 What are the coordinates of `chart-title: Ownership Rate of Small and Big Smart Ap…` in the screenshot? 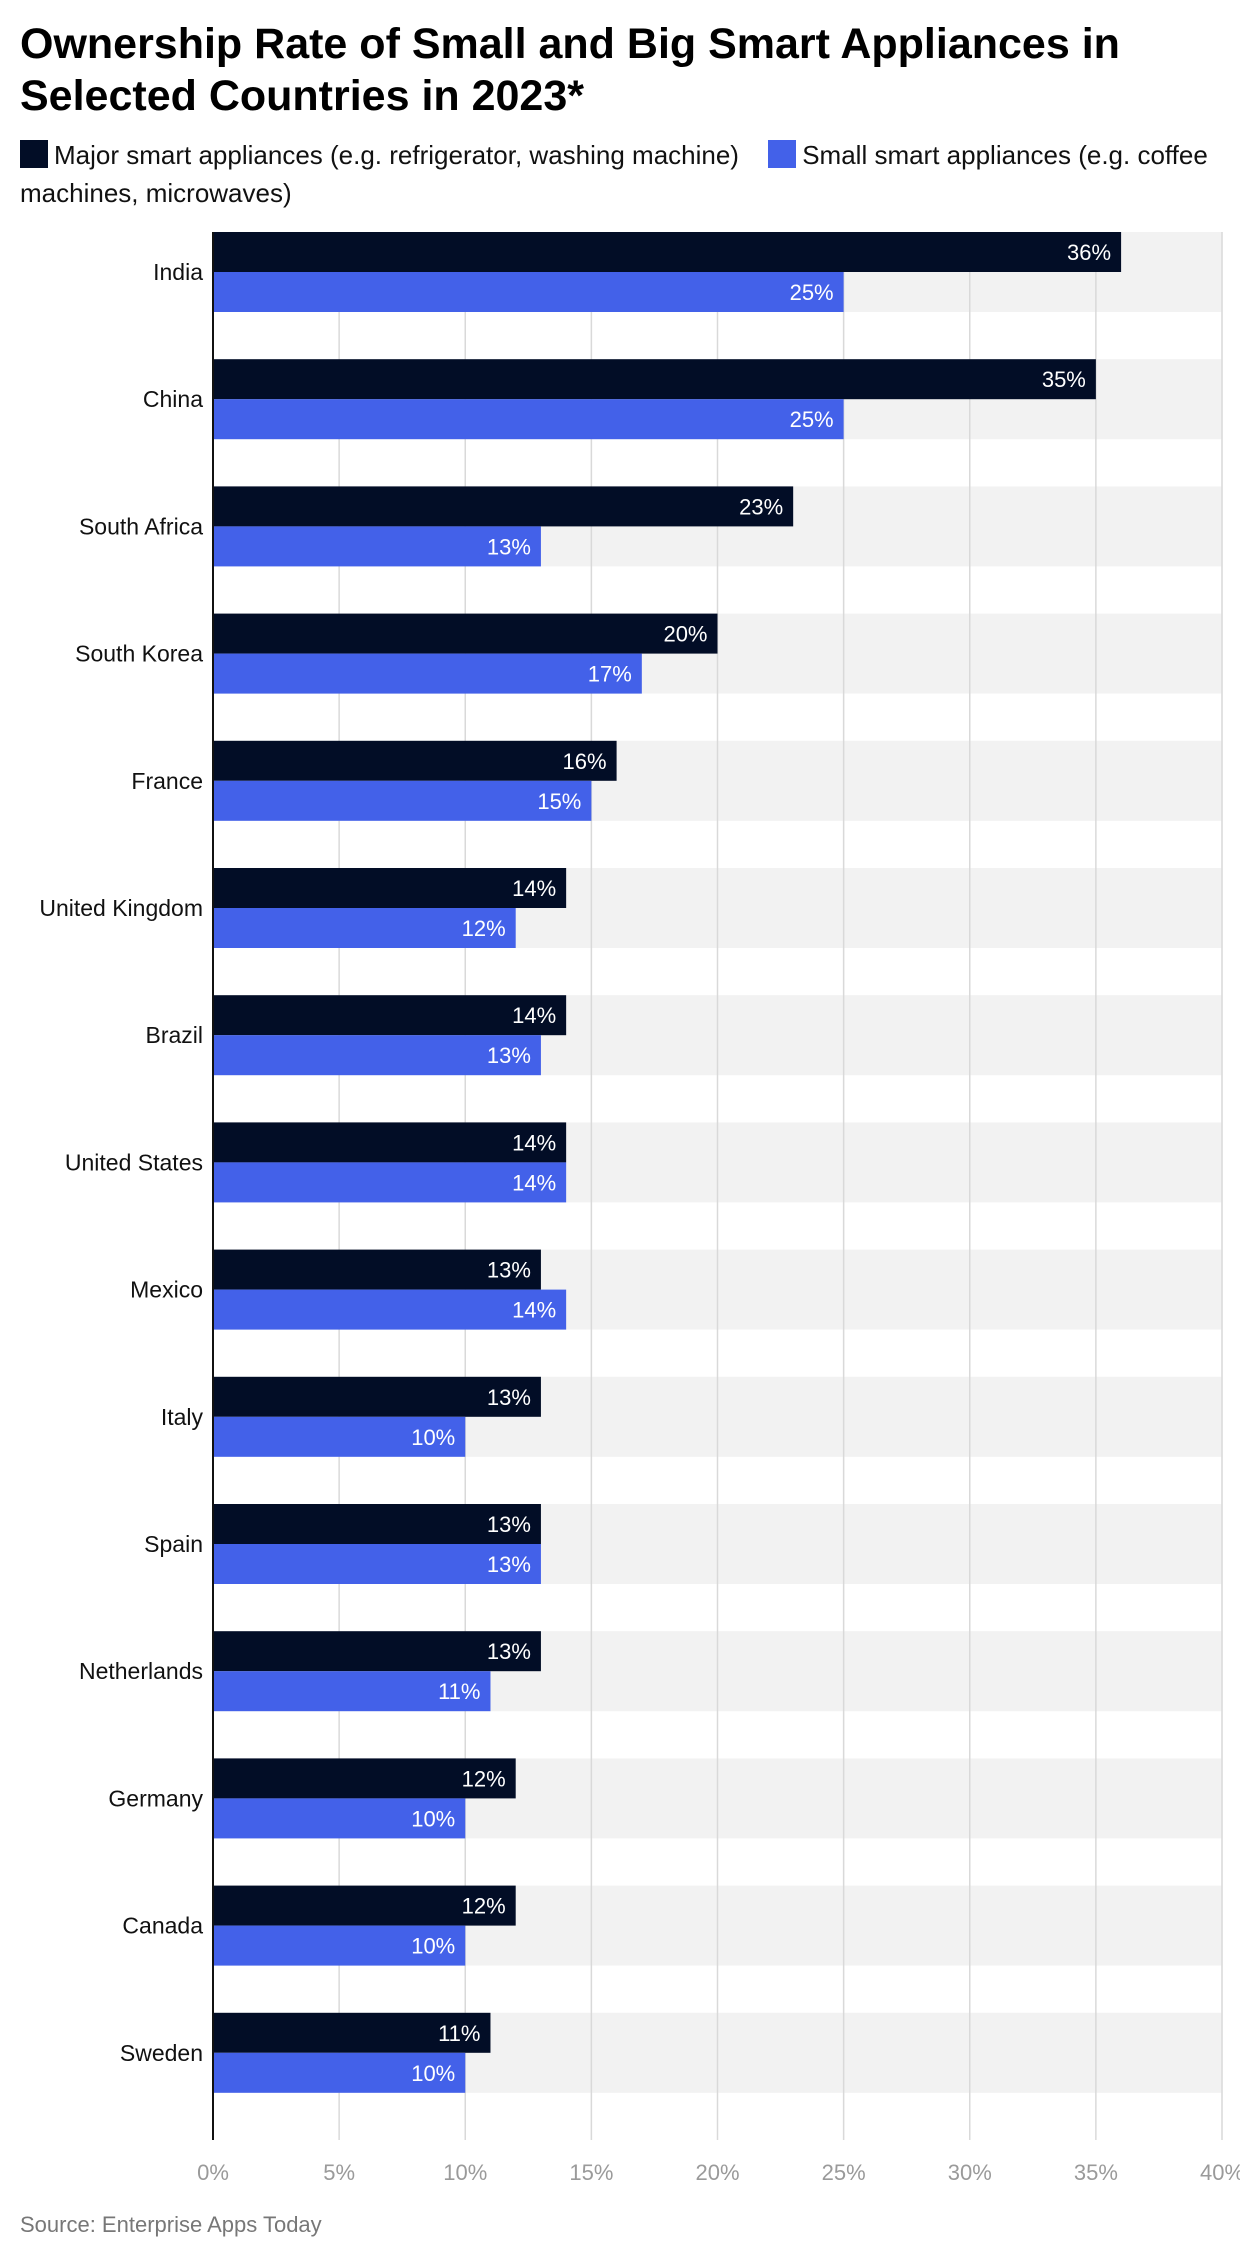 It's located at (570, 70).